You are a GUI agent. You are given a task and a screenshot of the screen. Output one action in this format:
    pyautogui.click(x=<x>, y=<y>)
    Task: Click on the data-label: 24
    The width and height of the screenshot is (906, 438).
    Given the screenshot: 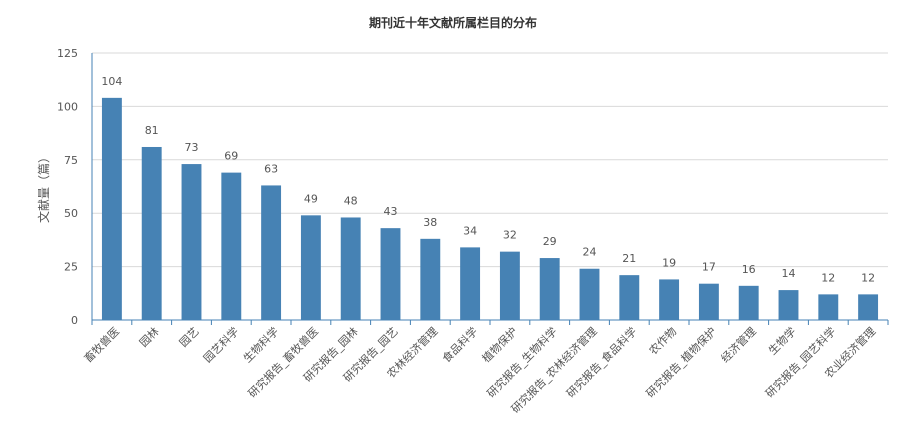 What is the action you would take?
    pyautogui.click(x=590, y=252)
    